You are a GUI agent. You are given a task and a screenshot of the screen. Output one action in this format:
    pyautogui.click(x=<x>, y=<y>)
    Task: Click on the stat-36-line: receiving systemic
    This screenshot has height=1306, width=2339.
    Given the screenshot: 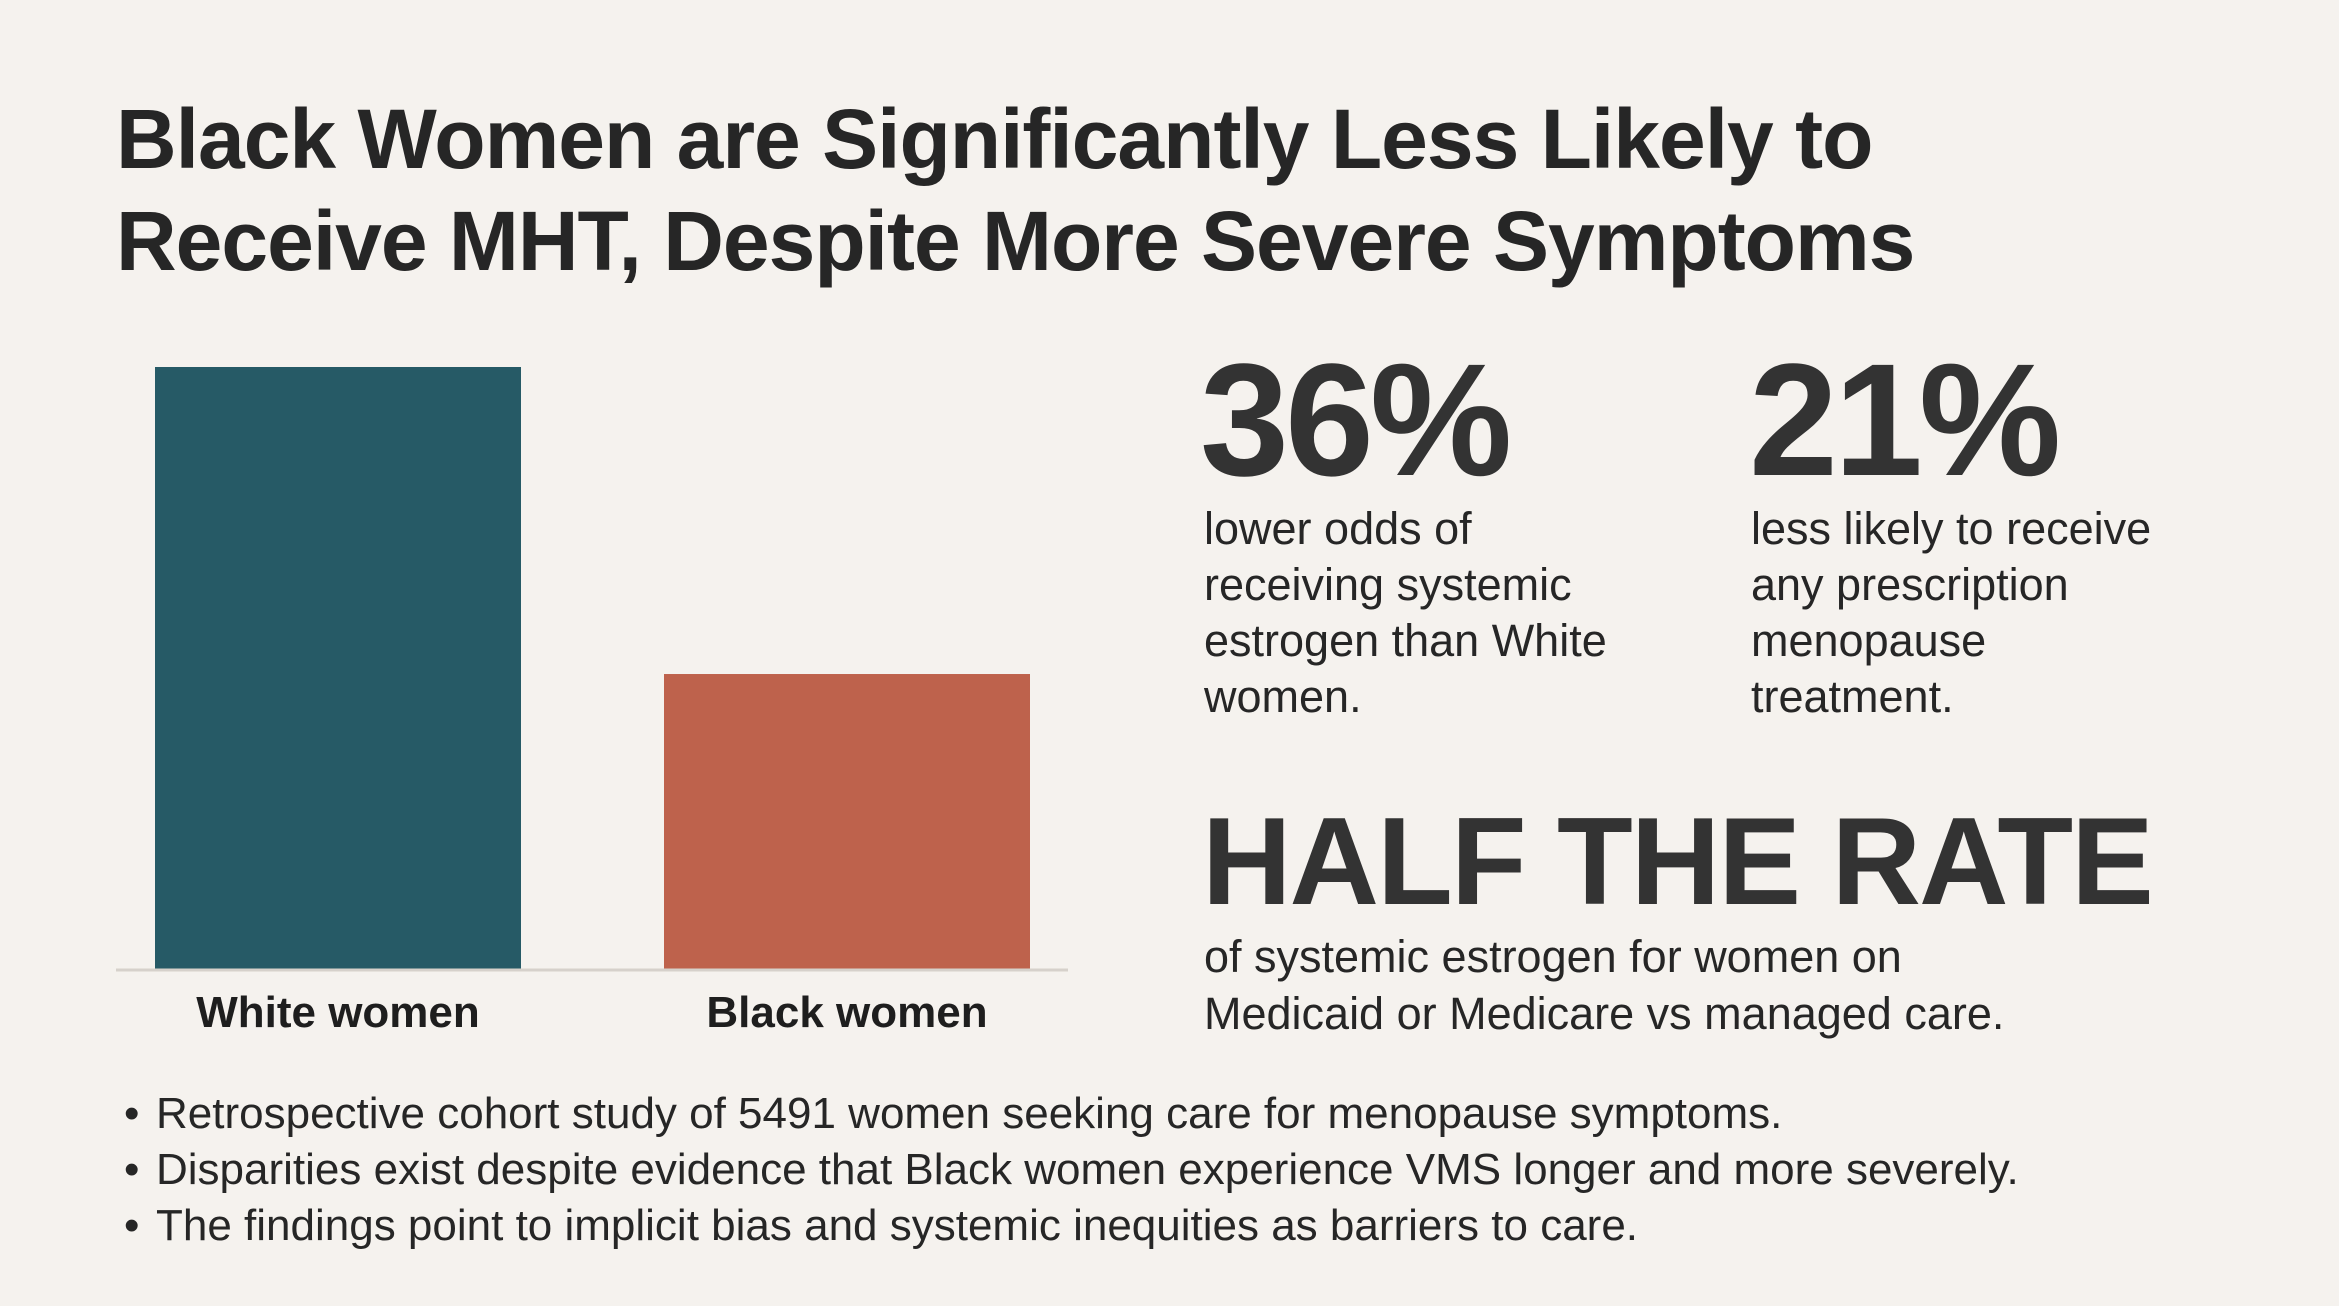 What is the action you would take?
    pyautogui.click(x=1388, y=584)
    